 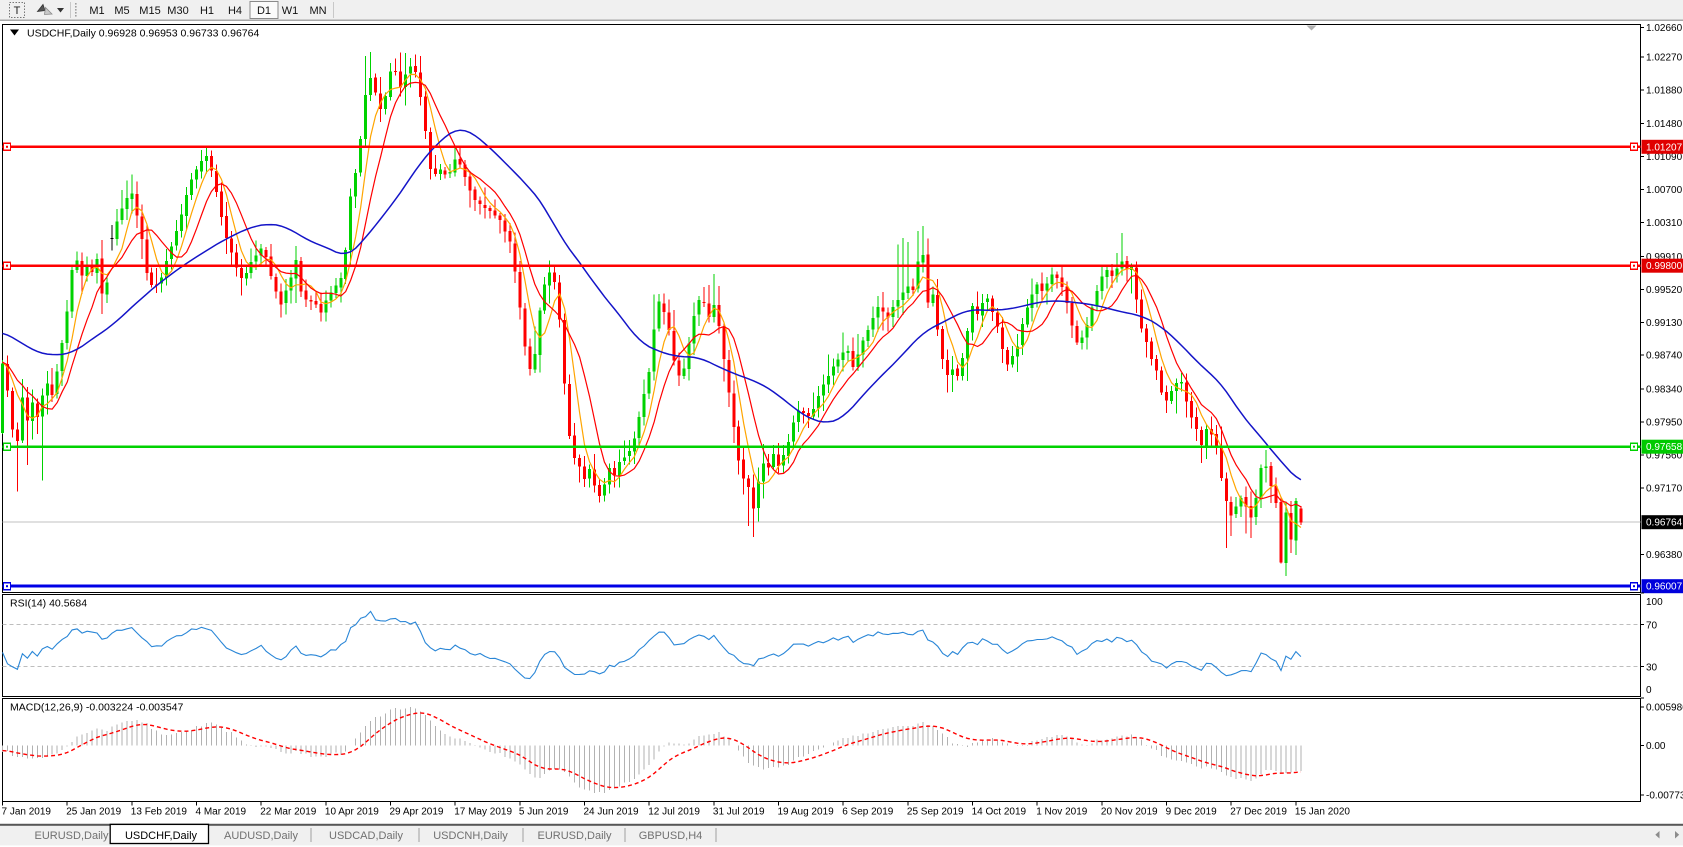 What do you see at coordinates (935, 812) in the screenshot?
I see `svg-text: 25 Sep 2019` at bounding box center [935, 812].